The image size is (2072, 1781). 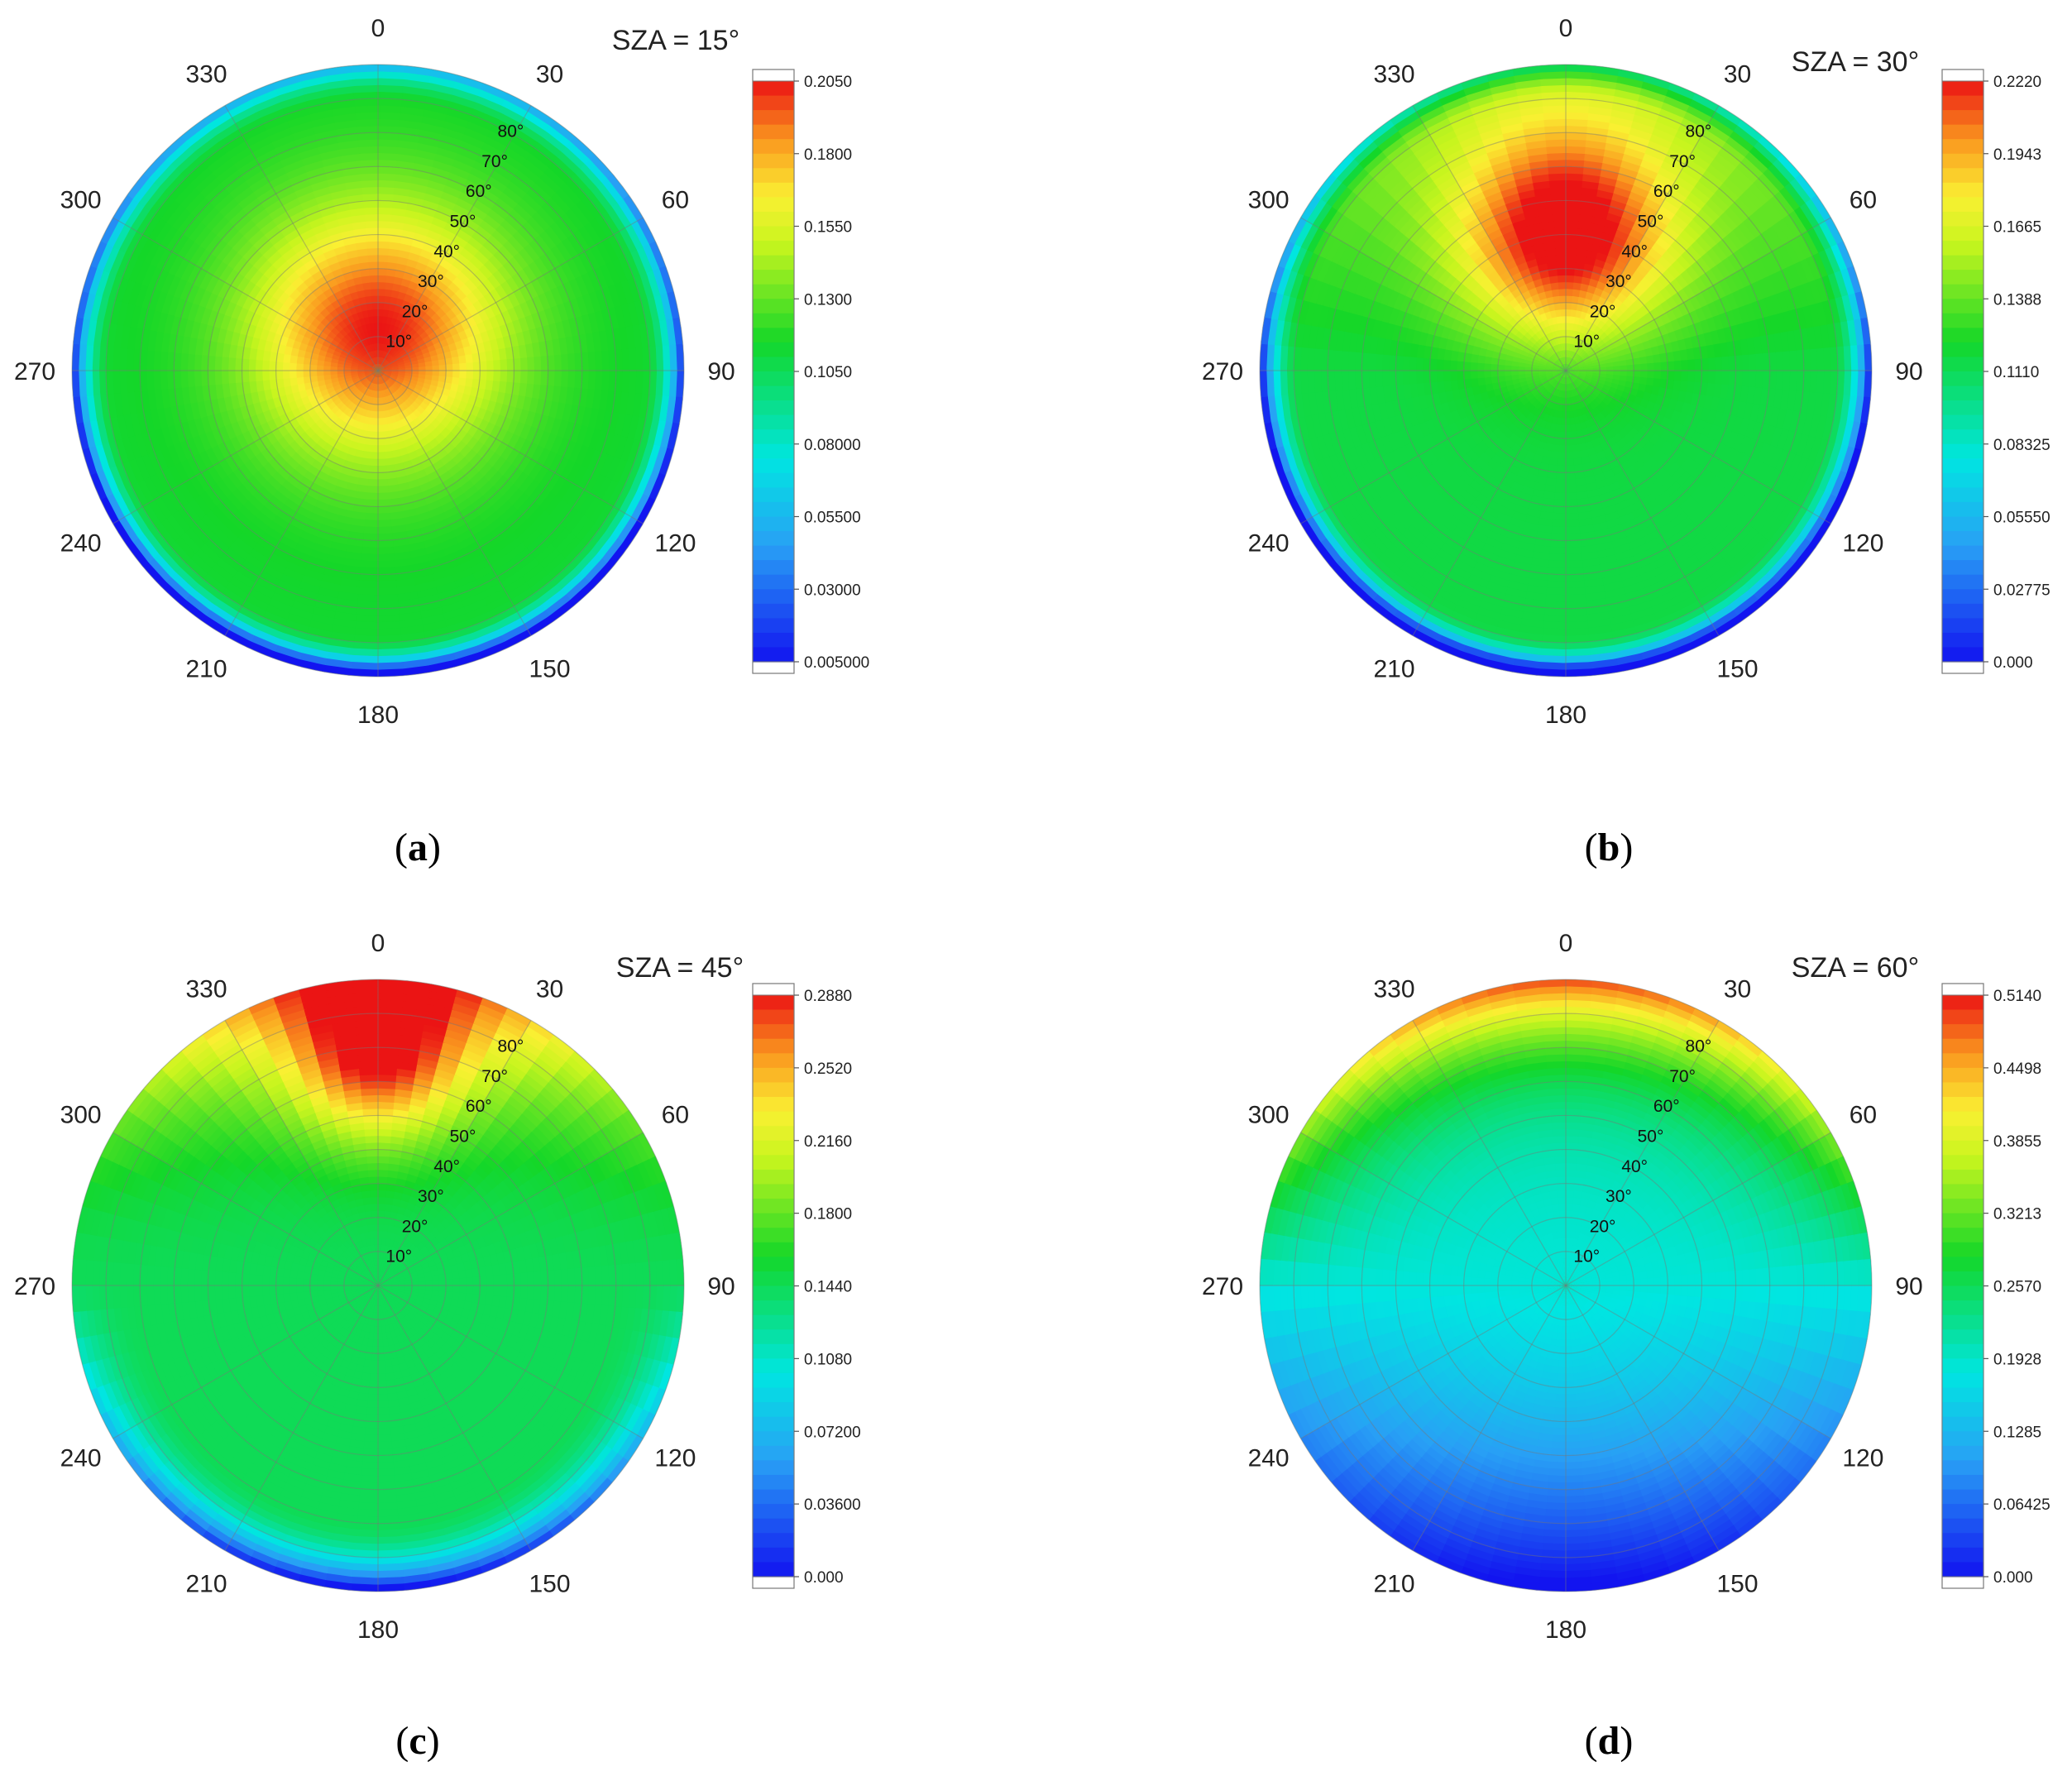 What do you see at coordinates (378, 715) in the screenshot?
I see `azimuth-label-180: 180` at bounding box center [378, 715].